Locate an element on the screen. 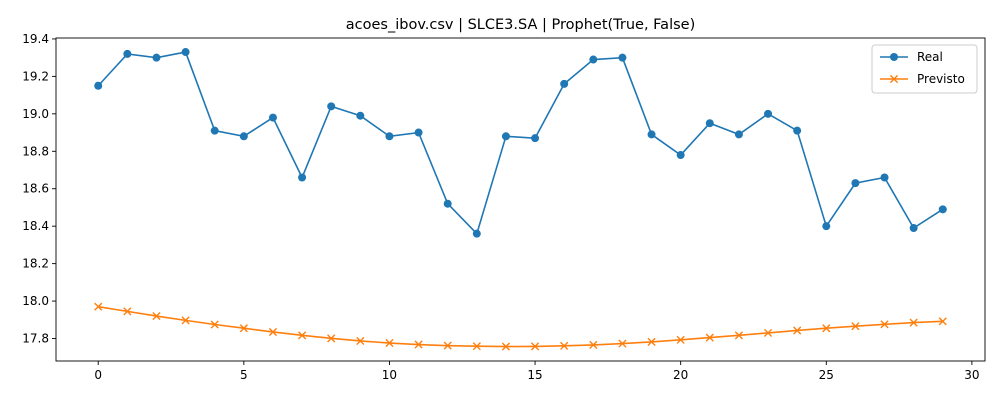 The height and width of the screenshot is (400, 1000). y-tick-label: 19.2 is located at coordinates (35, 76).